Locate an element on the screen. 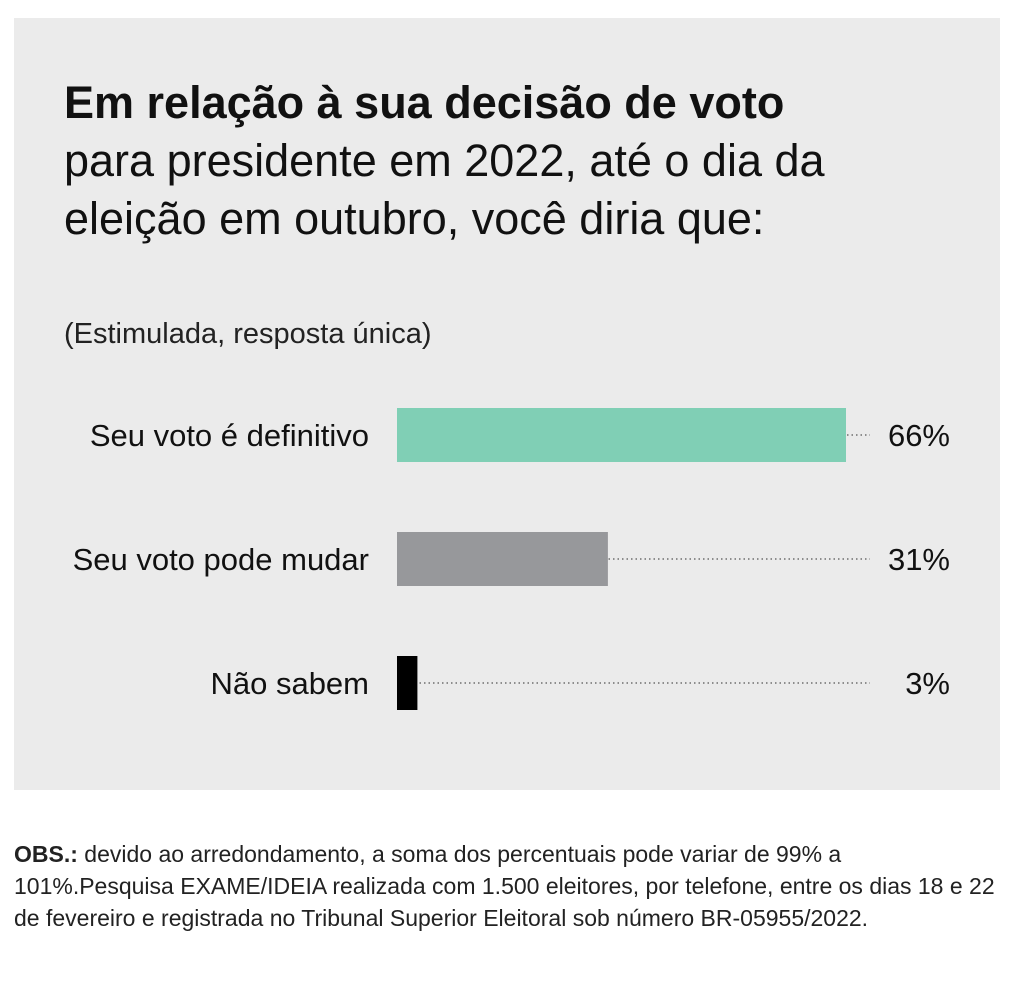  value-label-seu-voto-e-definitivo: 66% is located at coordinates (919, 435).